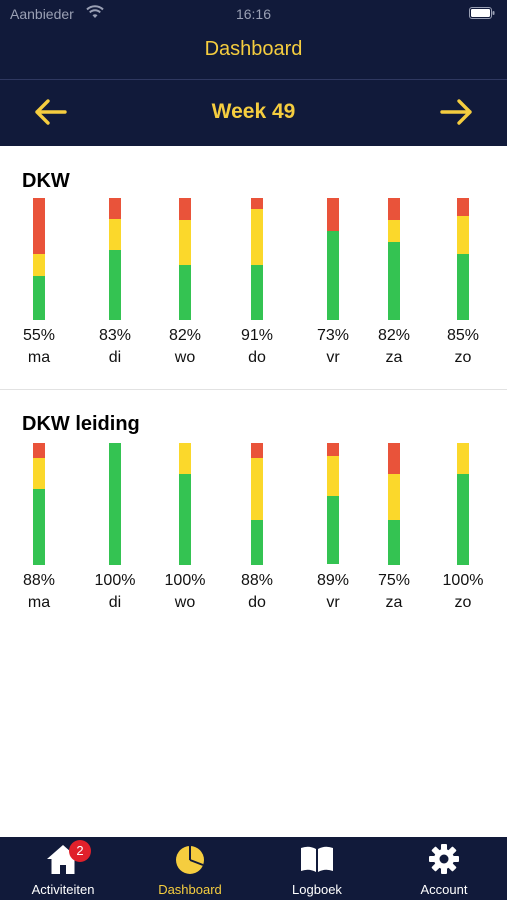  What do you see at coordinates (394, 335) in the screenshot?
I see `percentage-label: 82%` at bounding box center [394, 335].